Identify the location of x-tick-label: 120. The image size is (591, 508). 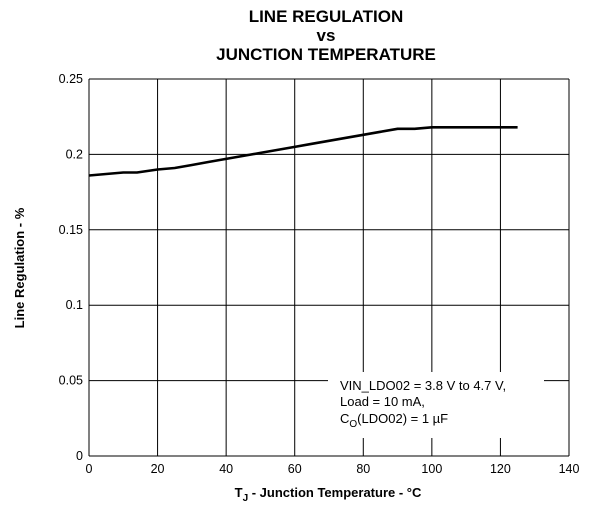
(500, 469).